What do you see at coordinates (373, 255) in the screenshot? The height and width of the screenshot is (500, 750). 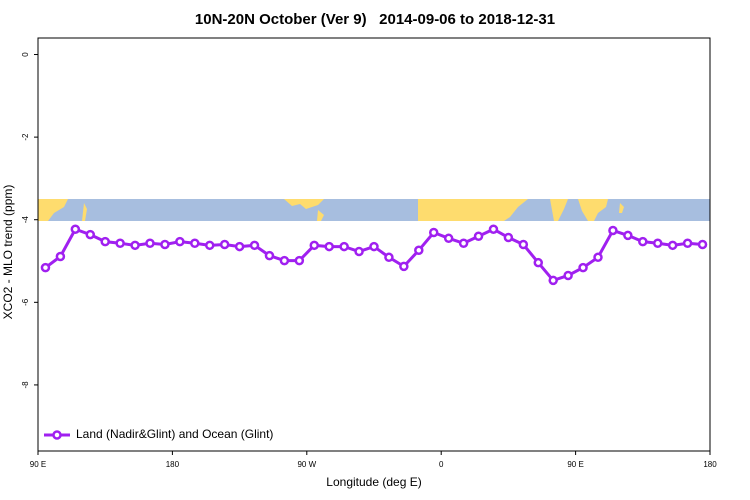 I see `line` at bounding box center [373, 255].